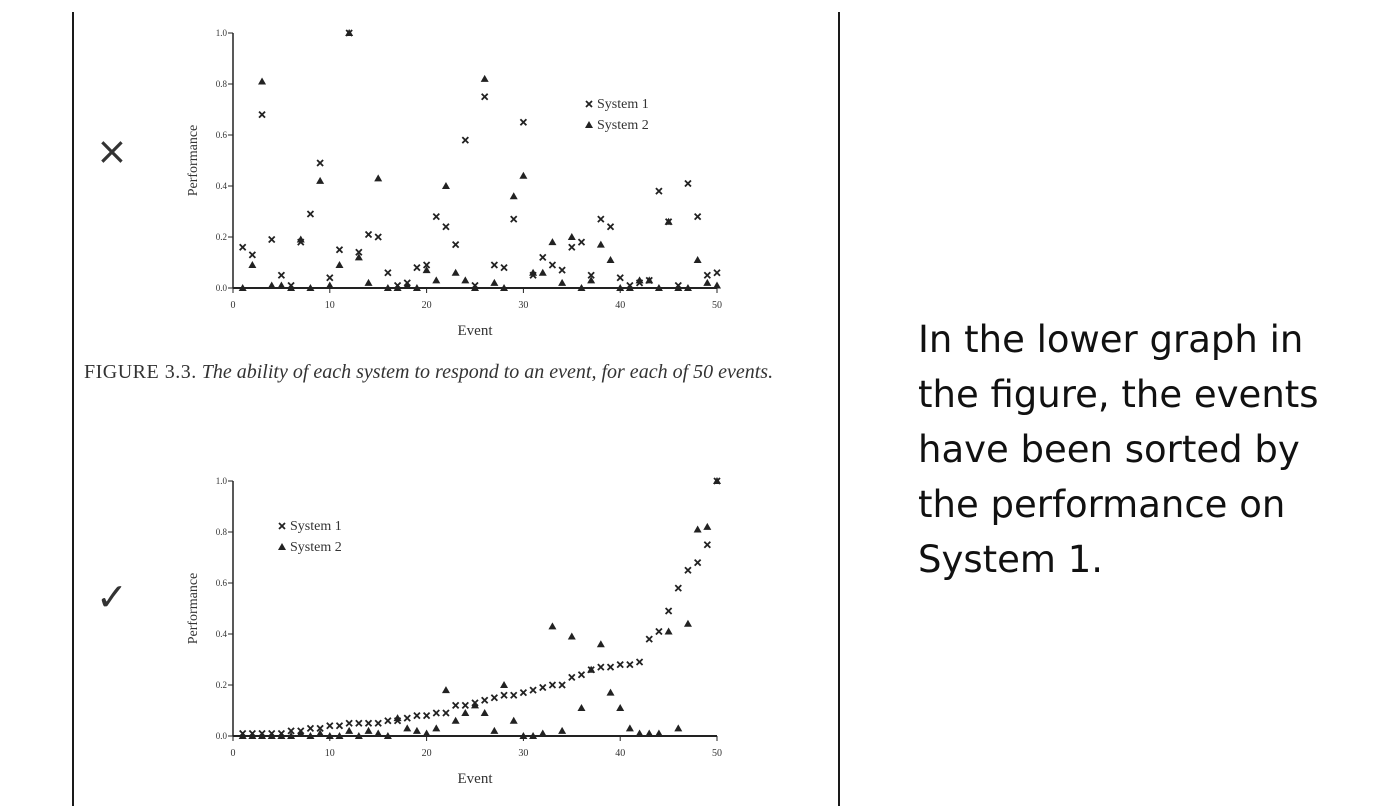  I want to click on x-axis-title: Event, so click(476, 331).